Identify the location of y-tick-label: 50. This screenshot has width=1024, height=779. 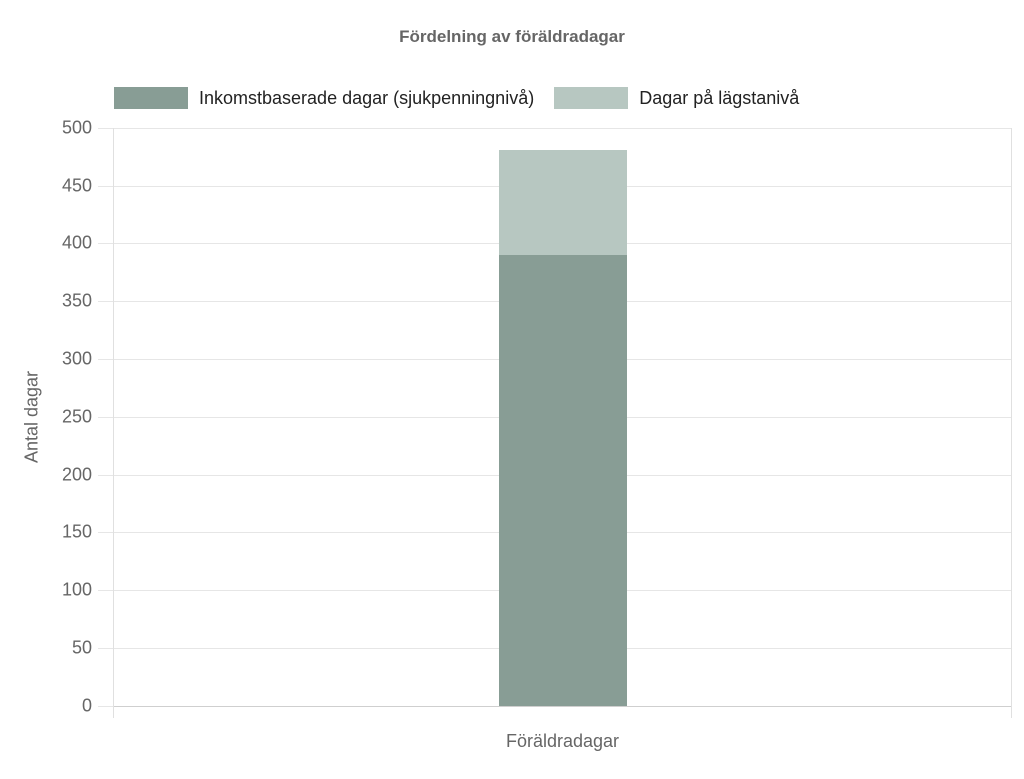
(81, 647).